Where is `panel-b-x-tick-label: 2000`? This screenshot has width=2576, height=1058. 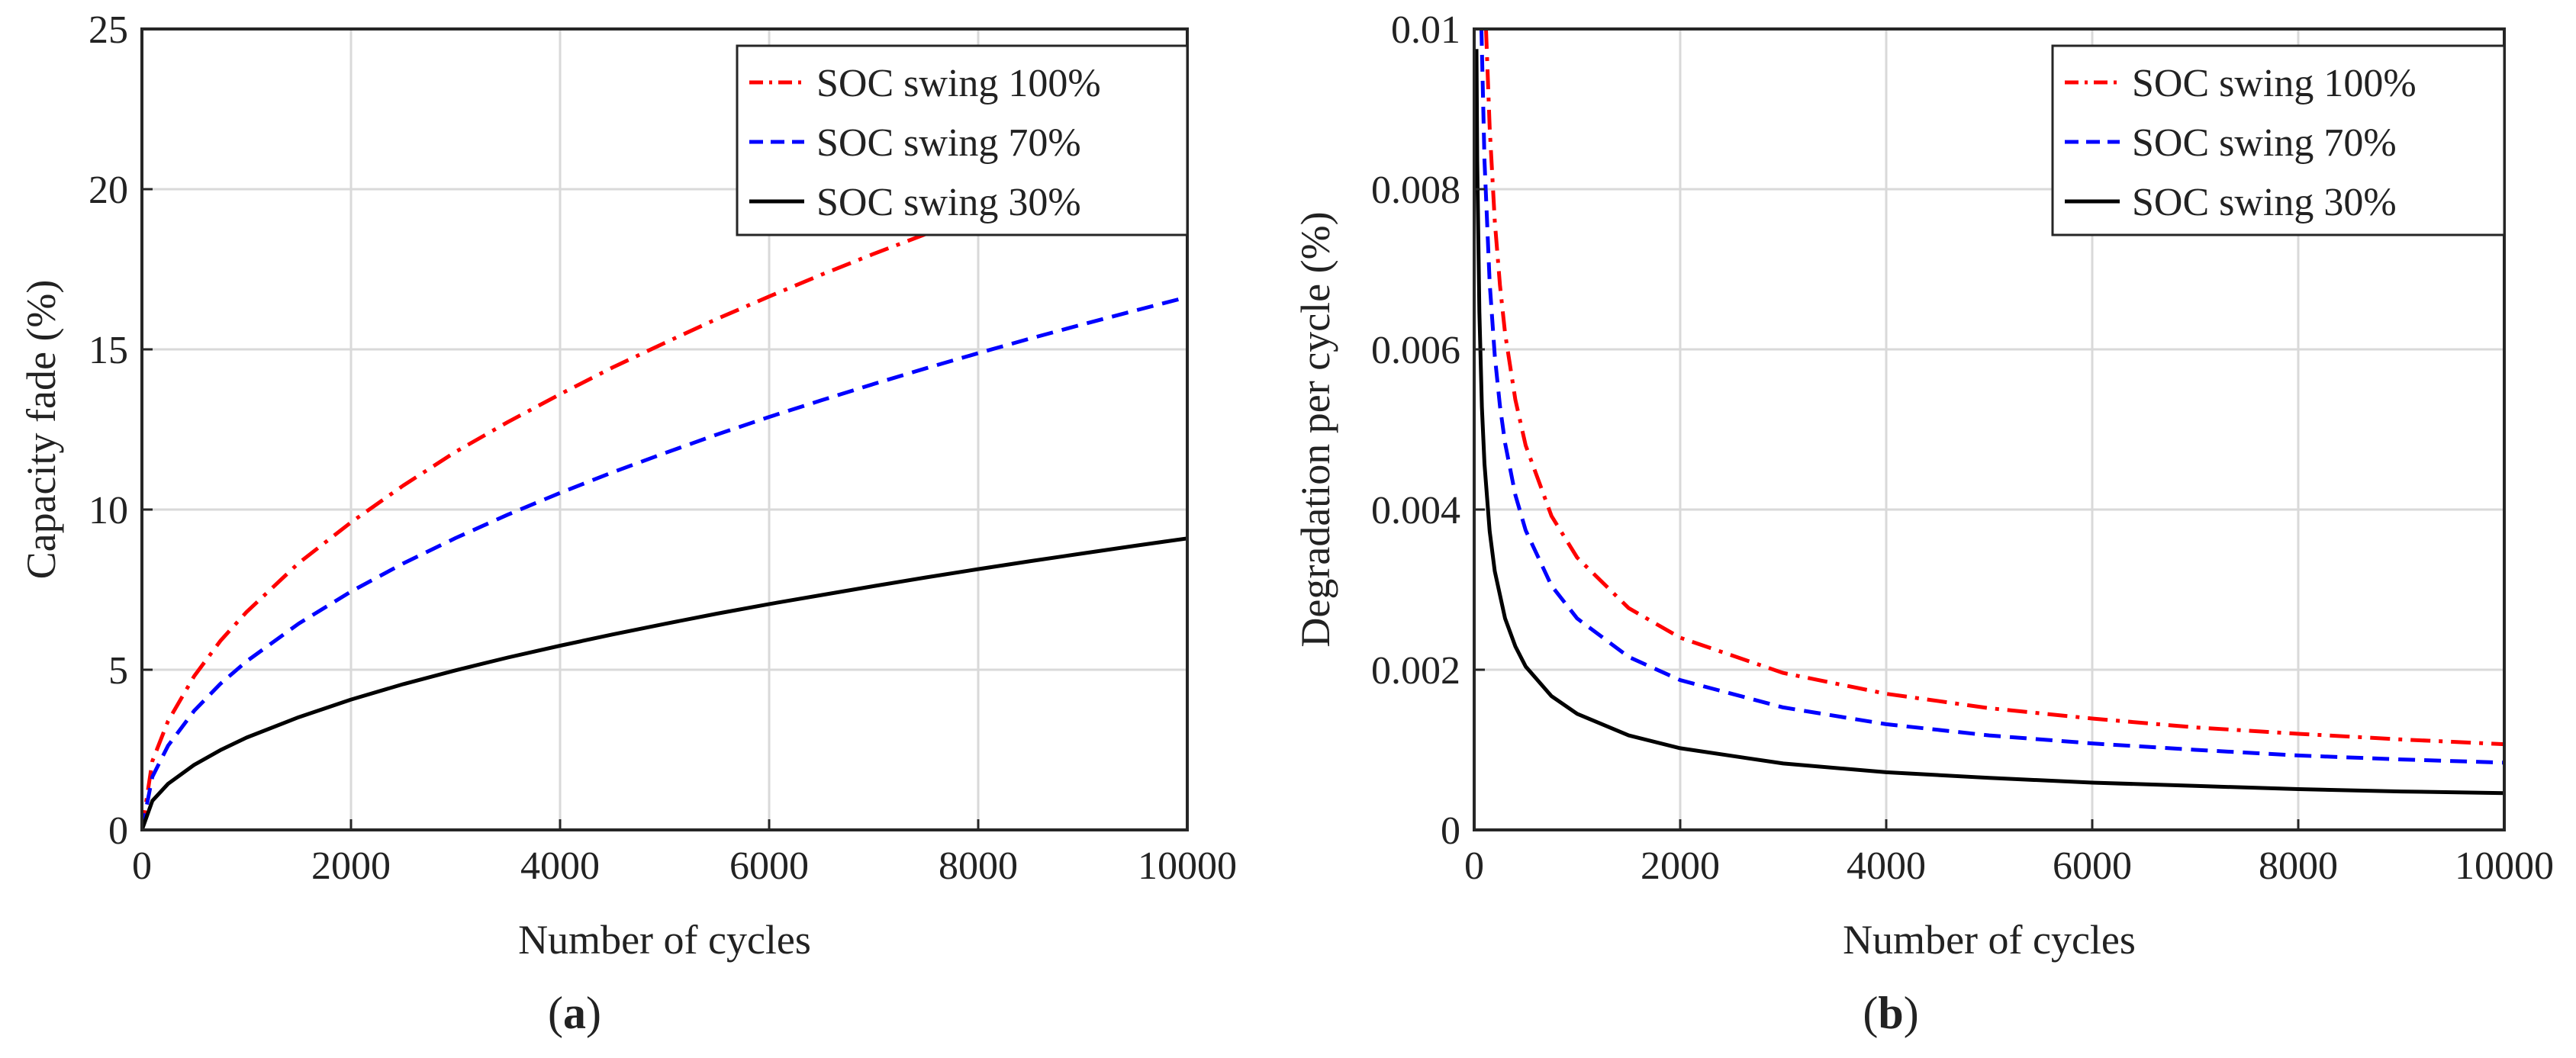 panel-b-x-tick-label: 2000 is located at coordinates (1680, 866).